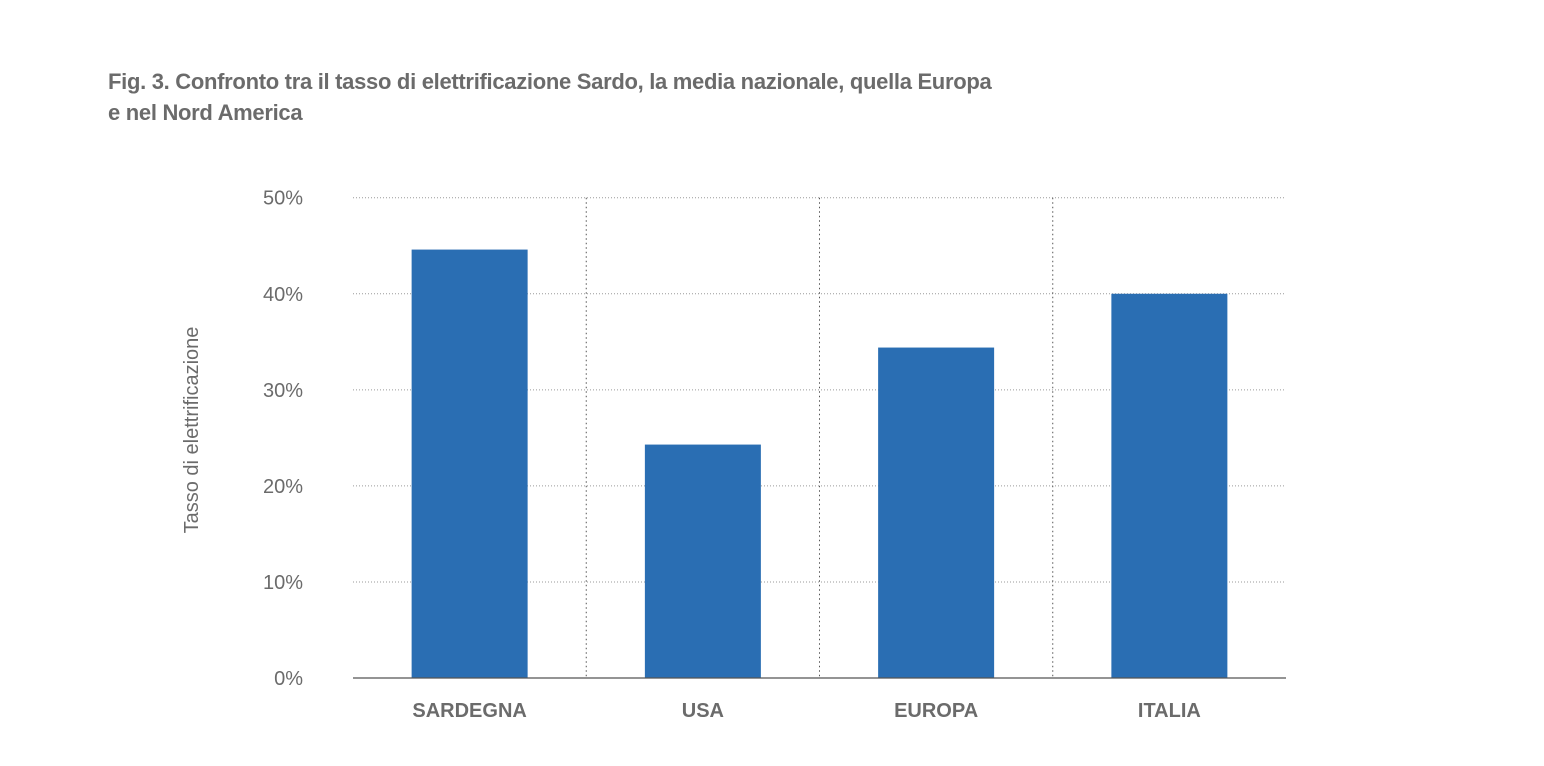 The width and height of the screenshot is (1544, 766). I want to click on y-axis-label: Tasso di elettrificazione, so click(192, 430).